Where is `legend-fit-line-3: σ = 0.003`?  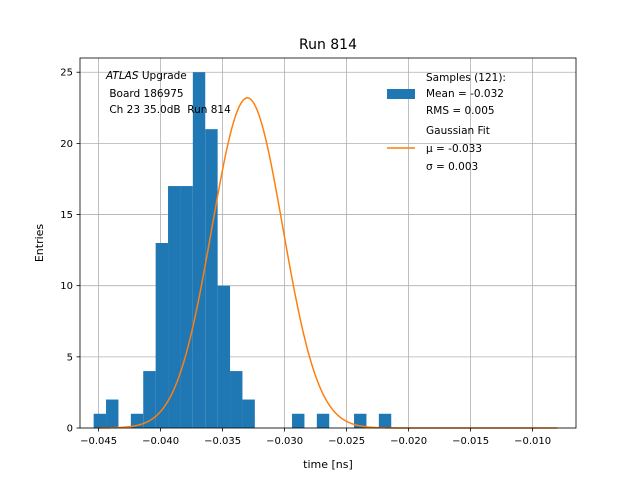 legend-fit-line-3: σ = 0.003 is located at coordinates (452, 167).